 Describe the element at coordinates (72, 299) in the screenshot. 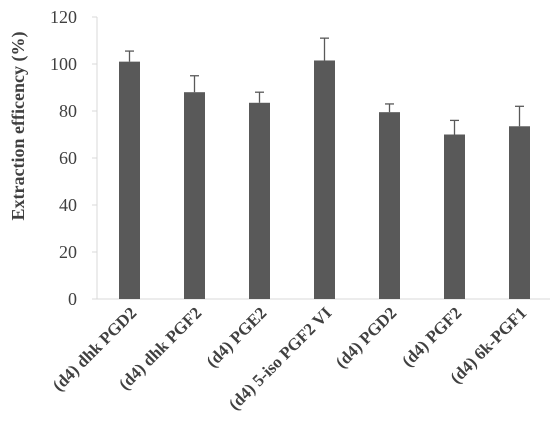

I see `y-tick-label: 0` at that location.